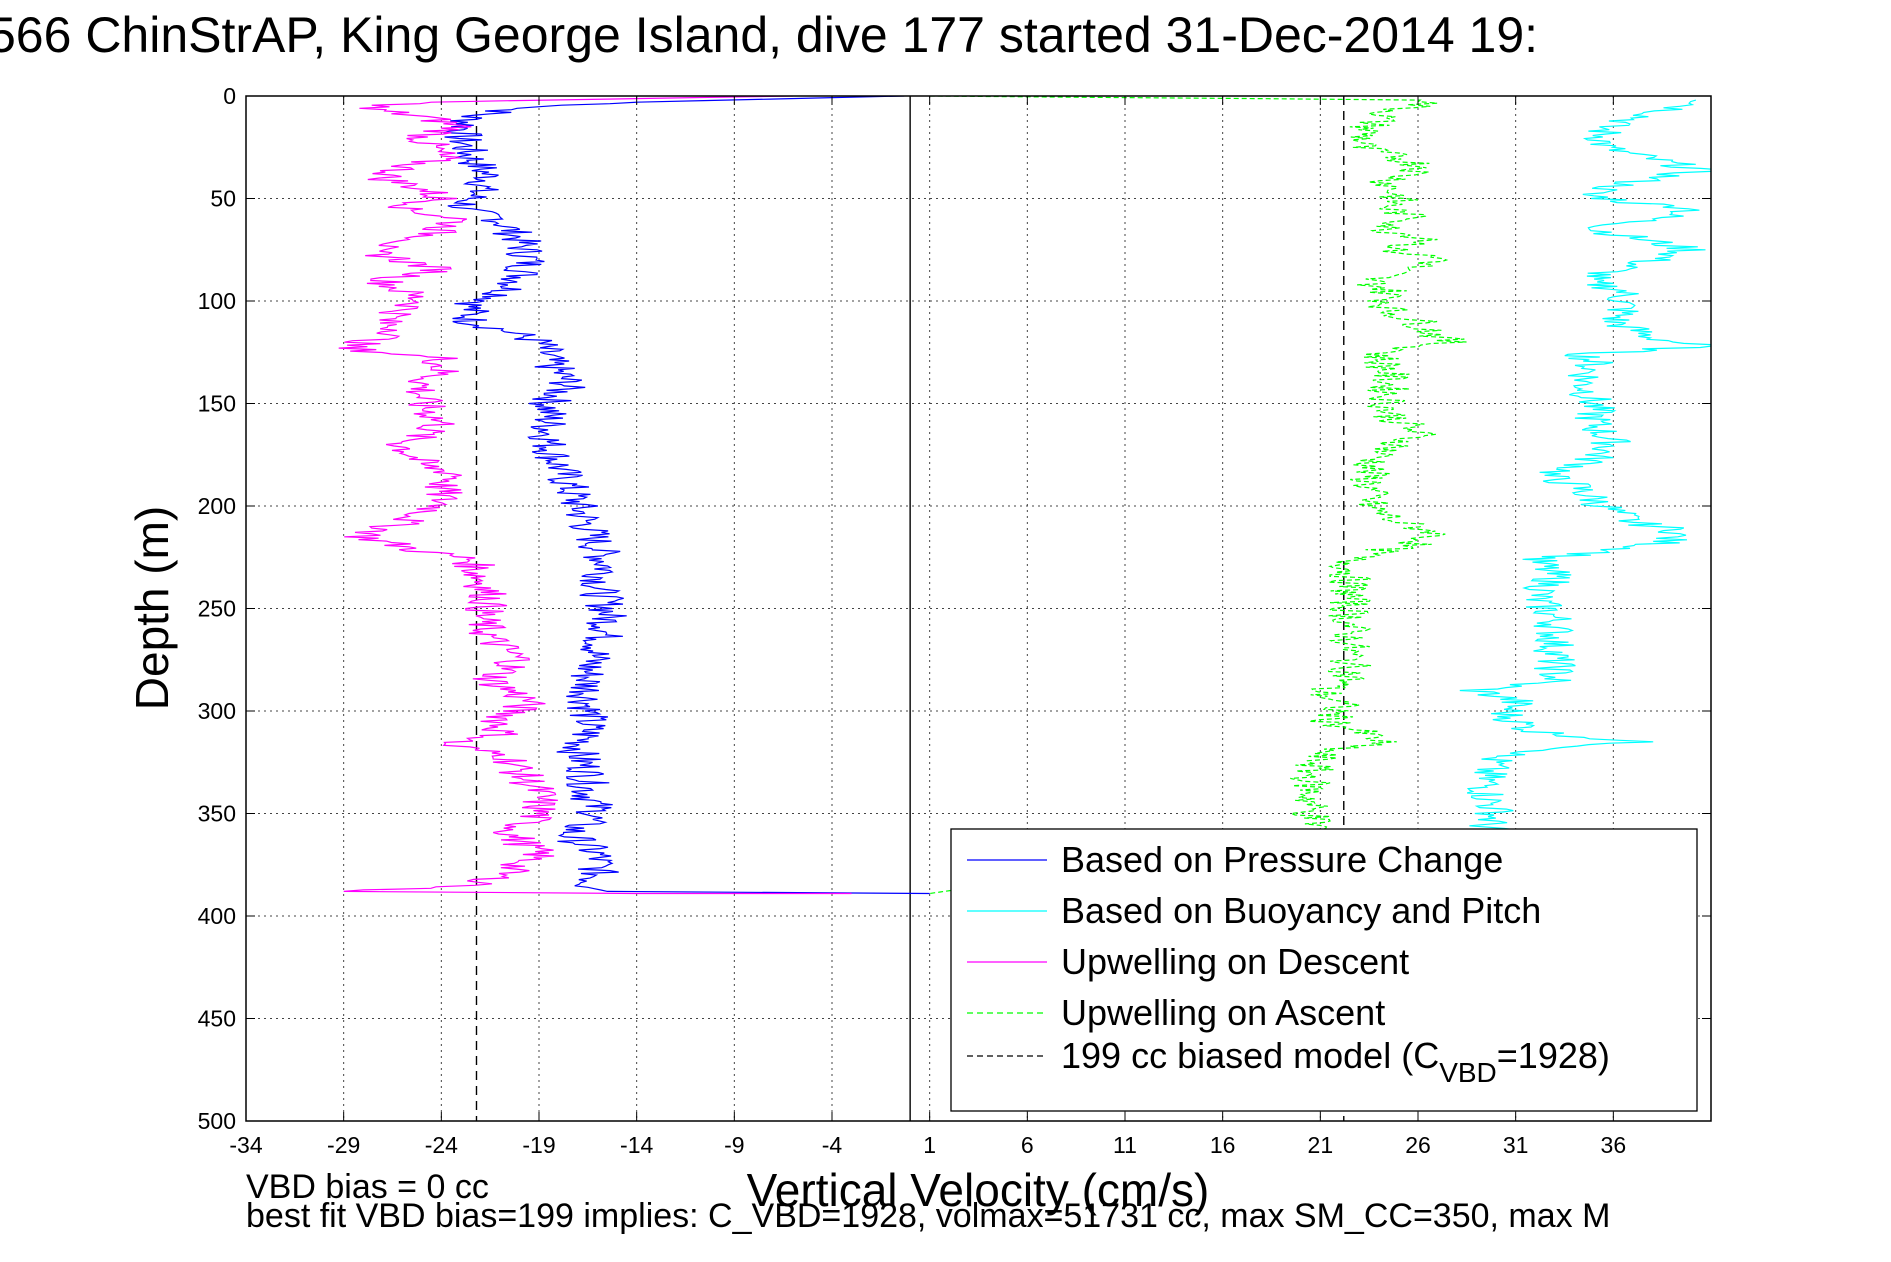 The width and height of the screenshot is (1891, 1262). I want to click on y-tick-label: 100, so click(217, 301).